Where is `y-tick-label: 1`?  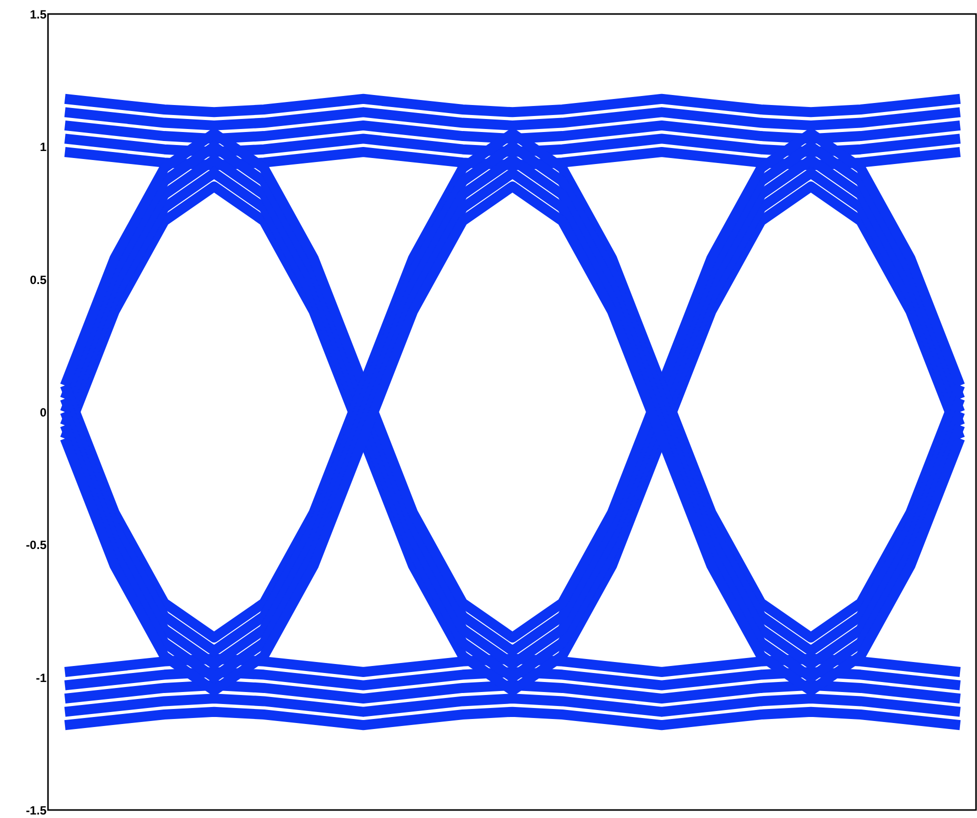 y-tick-label: 1 is located at coordinates (43, 147).